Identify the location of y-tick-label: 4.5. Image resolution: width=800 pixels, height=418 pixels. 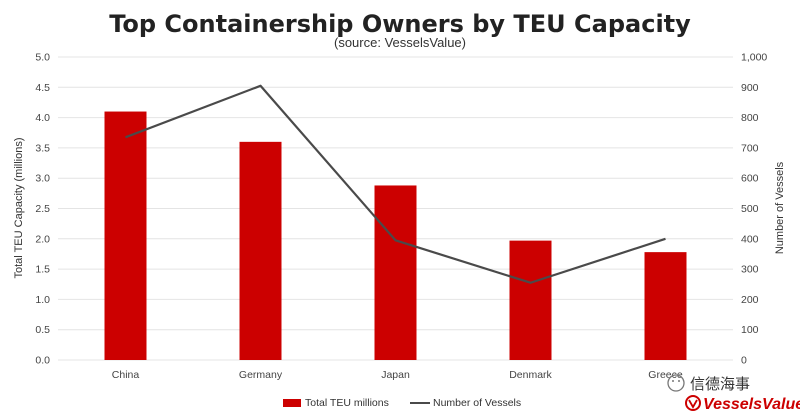
(42, 88).